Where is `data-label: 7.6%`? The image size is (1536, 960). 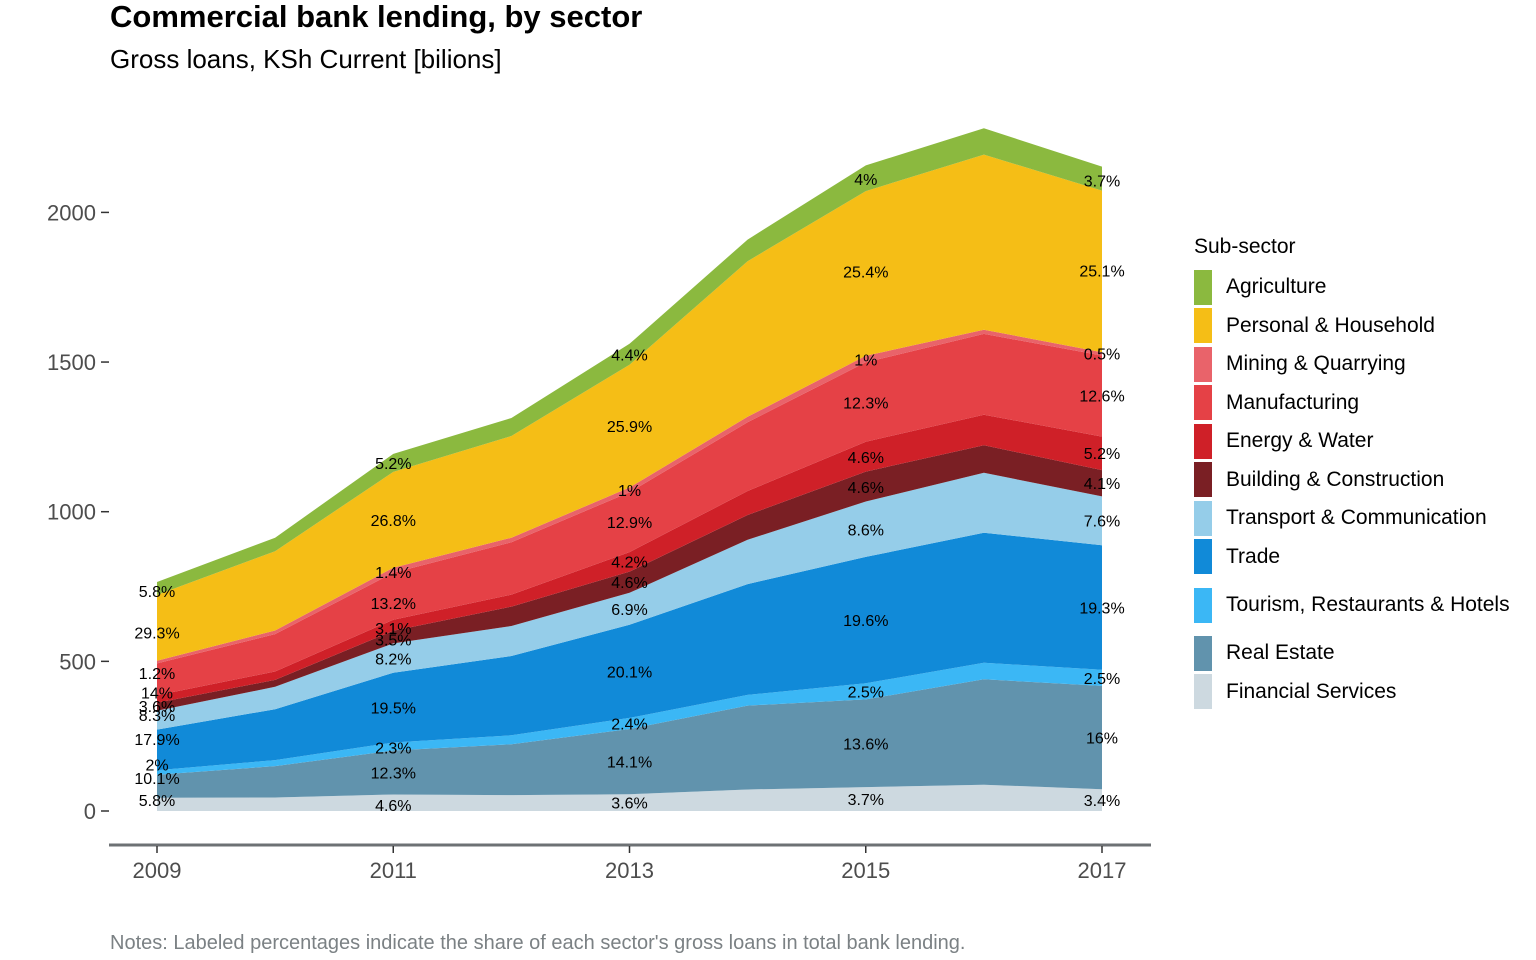
data-label: 7.6% is located at coordinates (1102, 522).